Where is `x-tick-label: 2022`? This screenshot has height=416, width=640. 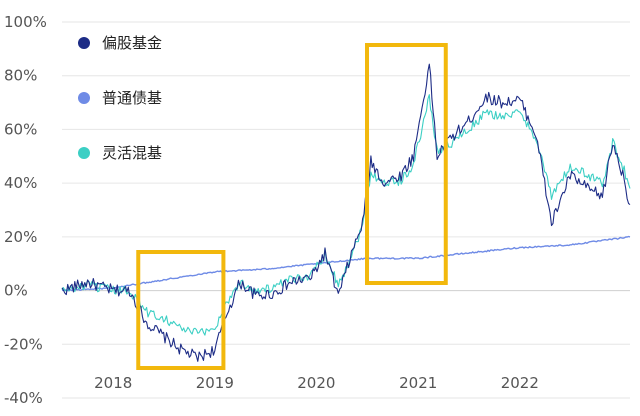
x-tick-label: 2022 is located at coordinates (520, 383).